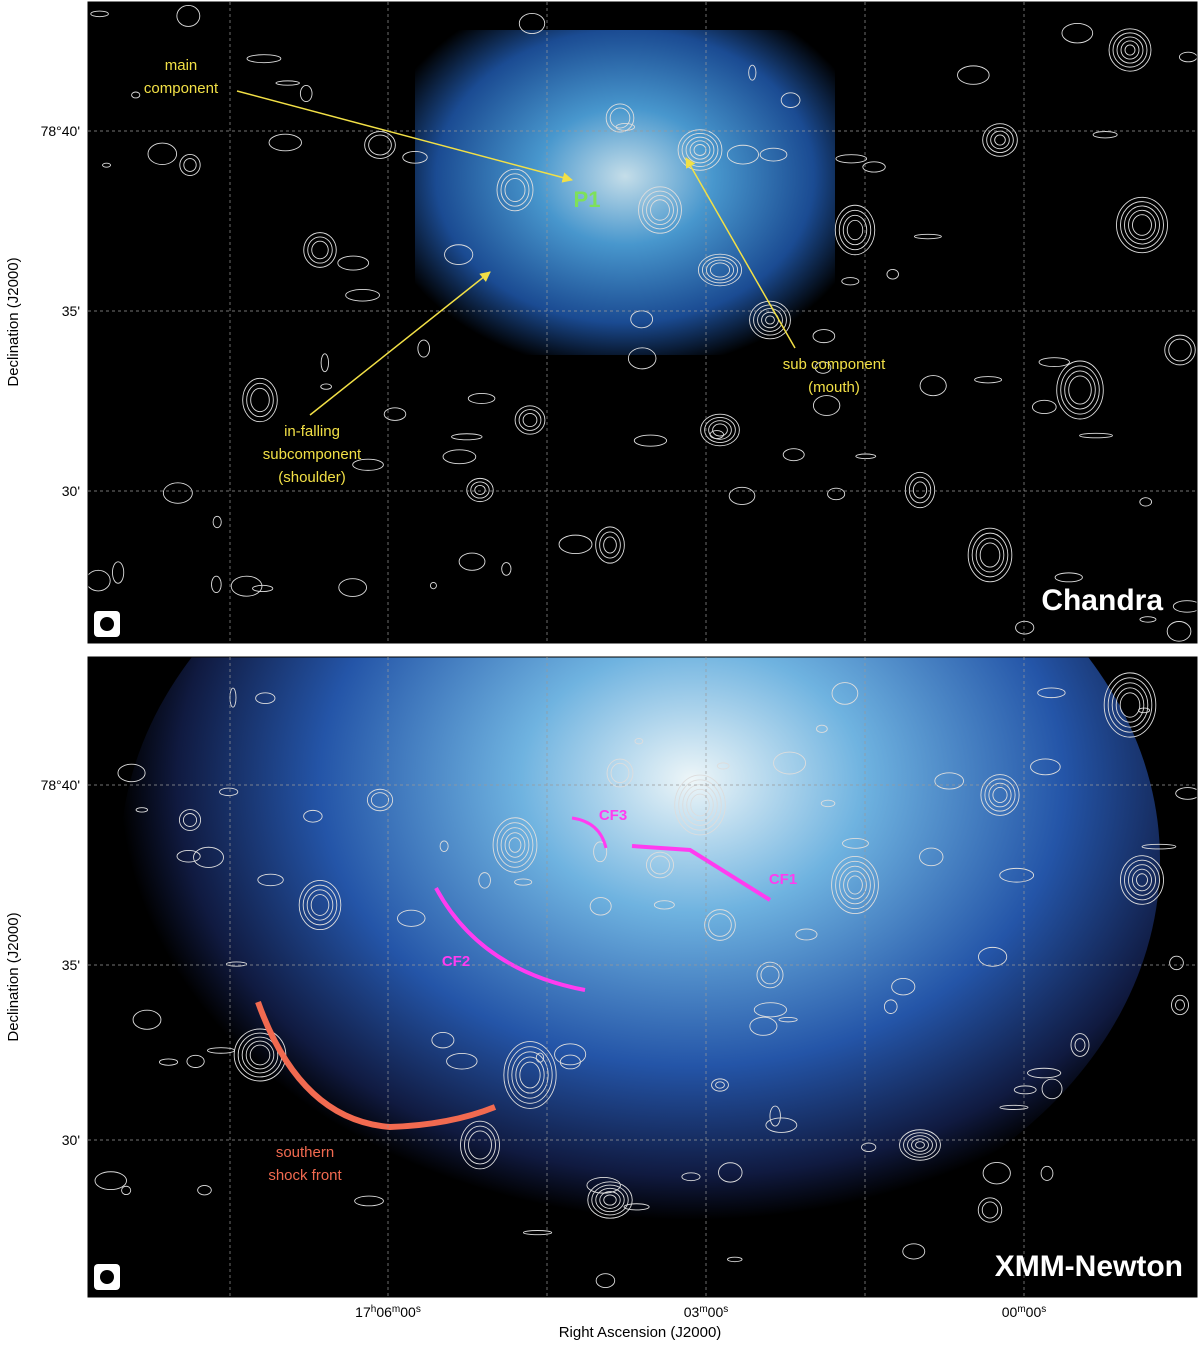 The height and width of the screenshot is (1350, 1200). I want to click on annotation: shock front, so click(305, 1175).